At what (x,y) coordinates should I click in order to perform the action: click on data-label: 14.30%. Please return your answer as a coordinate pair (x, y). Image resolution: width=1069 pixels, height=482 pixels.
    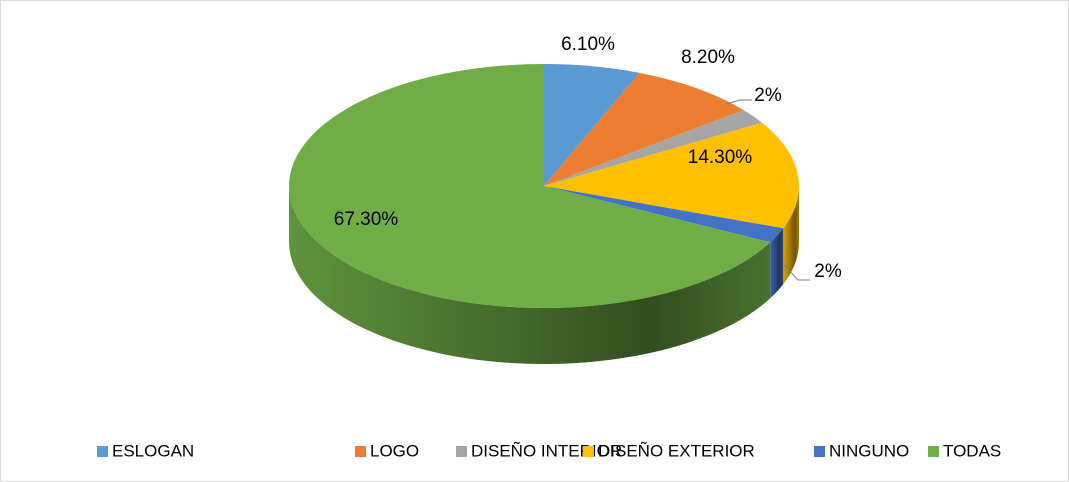
    Looking at the image, I should click on (720, 157).